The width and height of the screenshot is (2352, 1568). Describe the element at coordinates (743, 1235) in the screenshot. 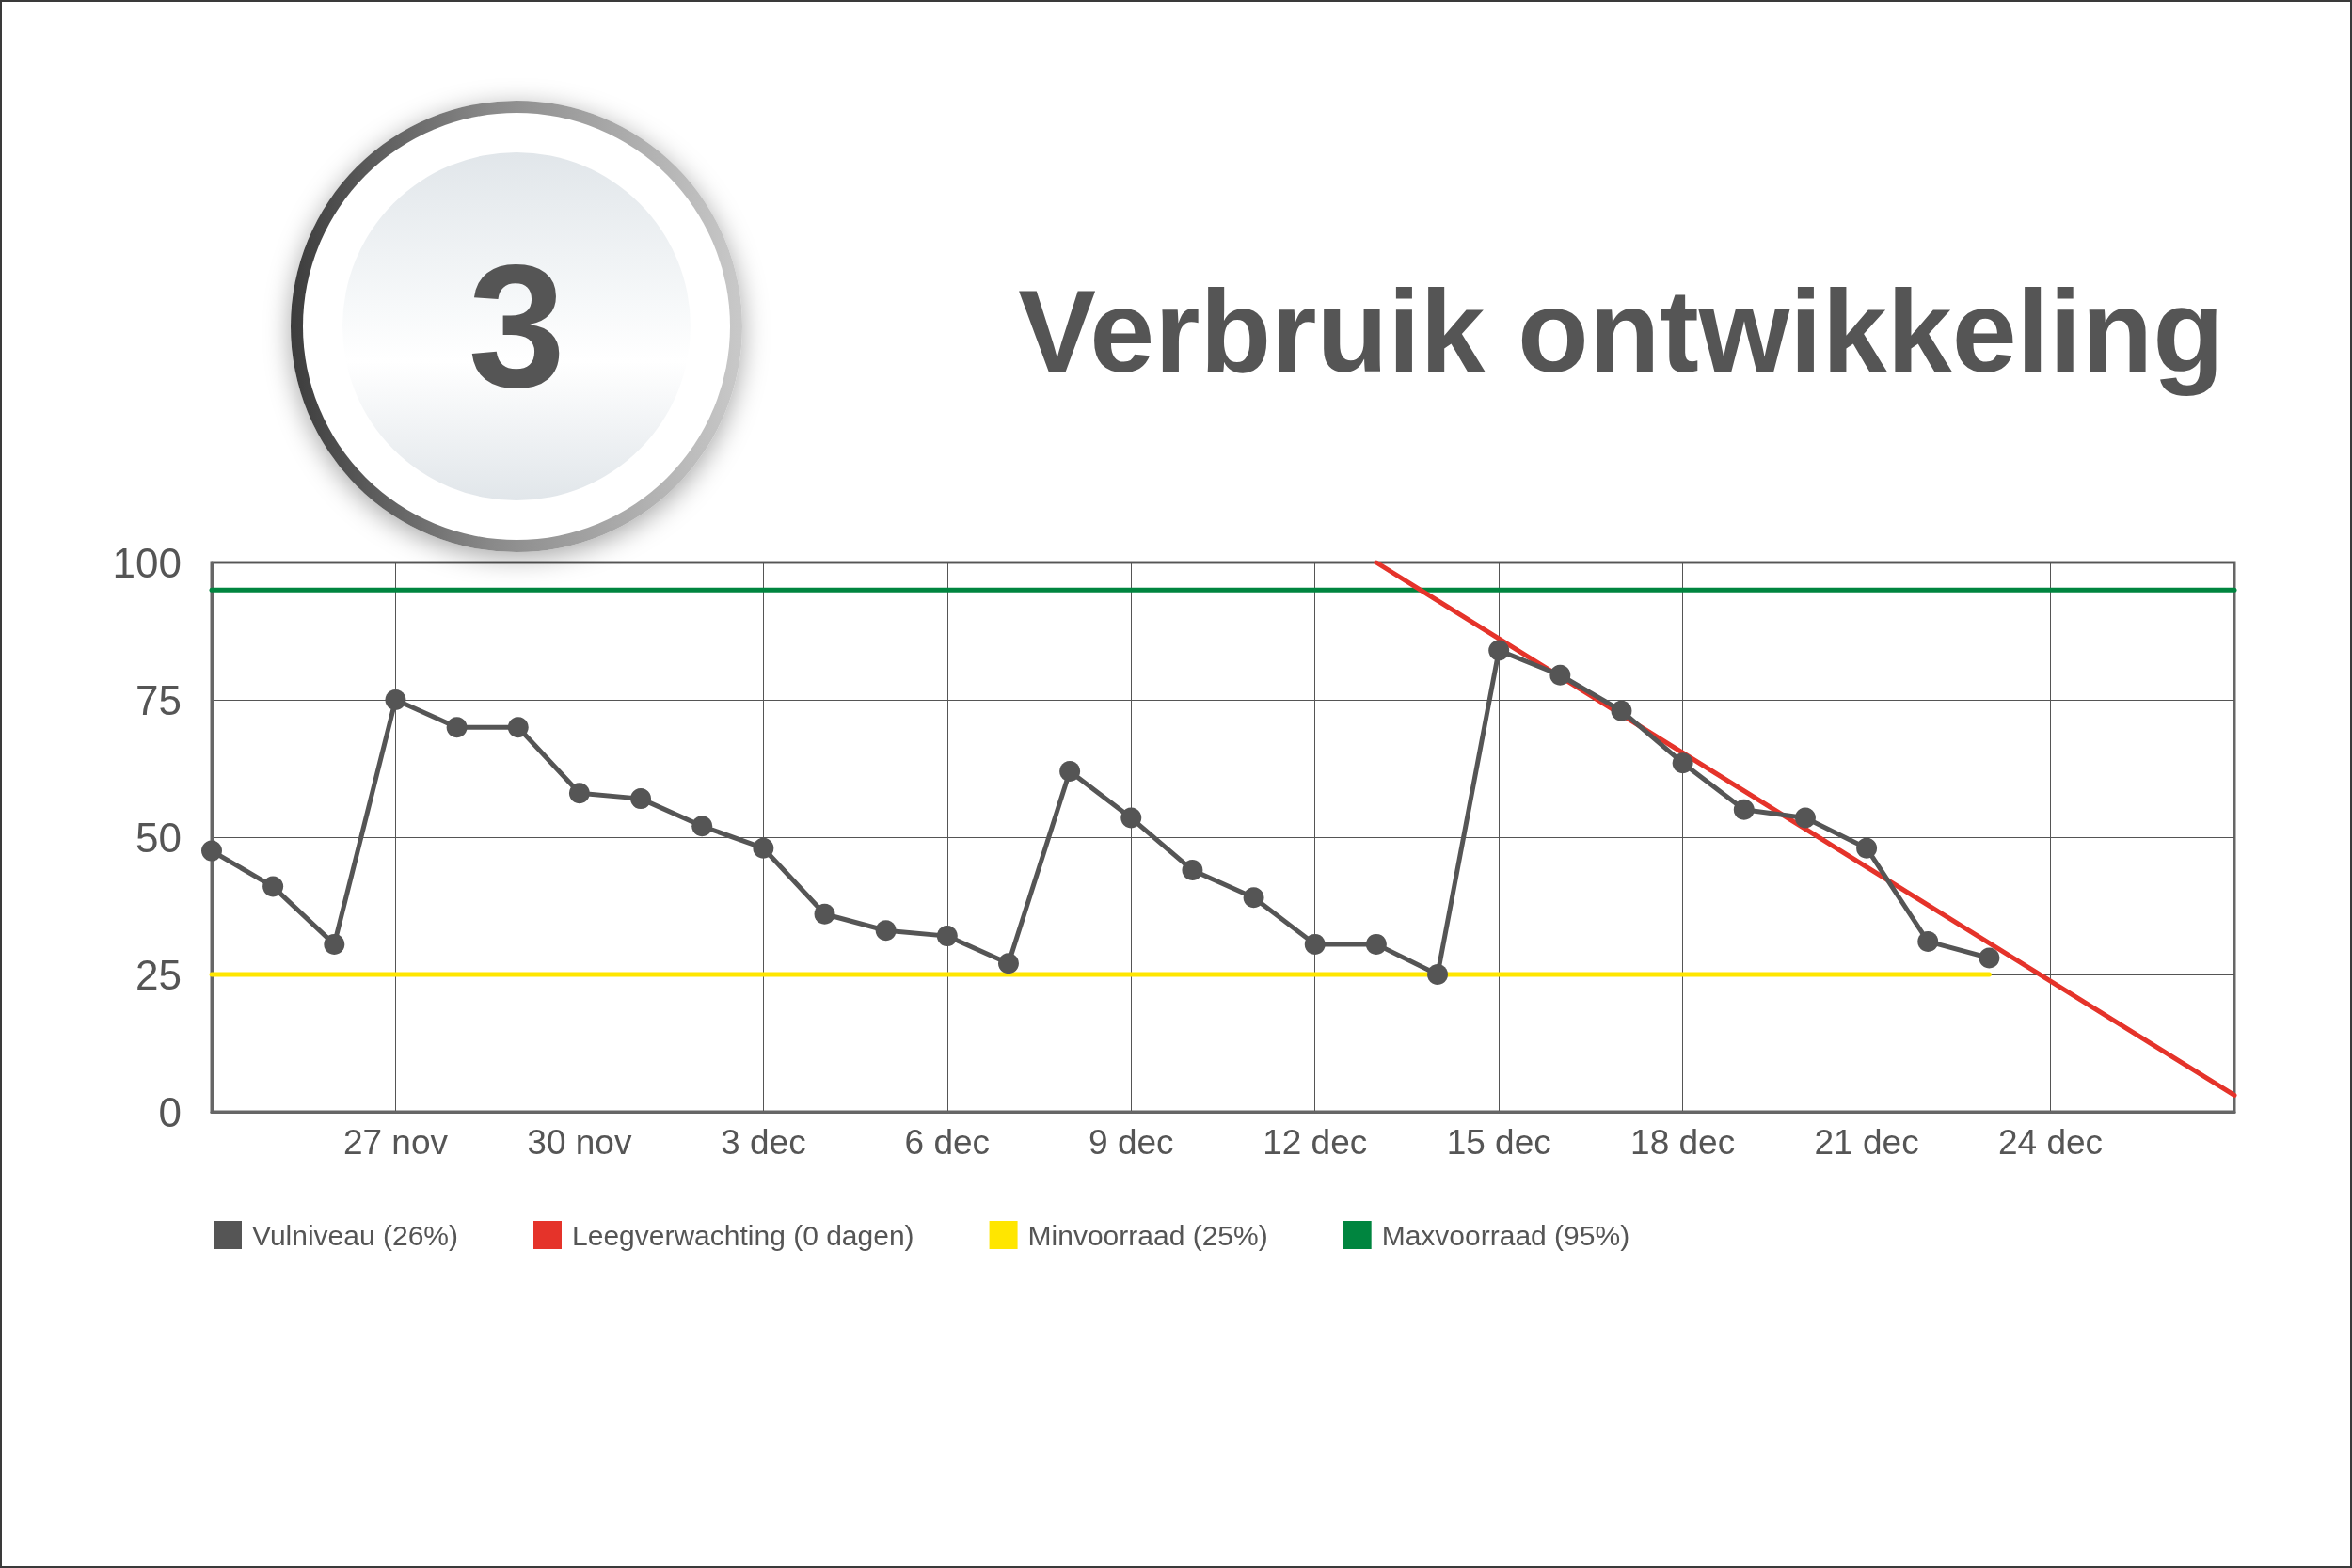

I see `legend-label: Leegverwachting (0 dagen)` at that location.